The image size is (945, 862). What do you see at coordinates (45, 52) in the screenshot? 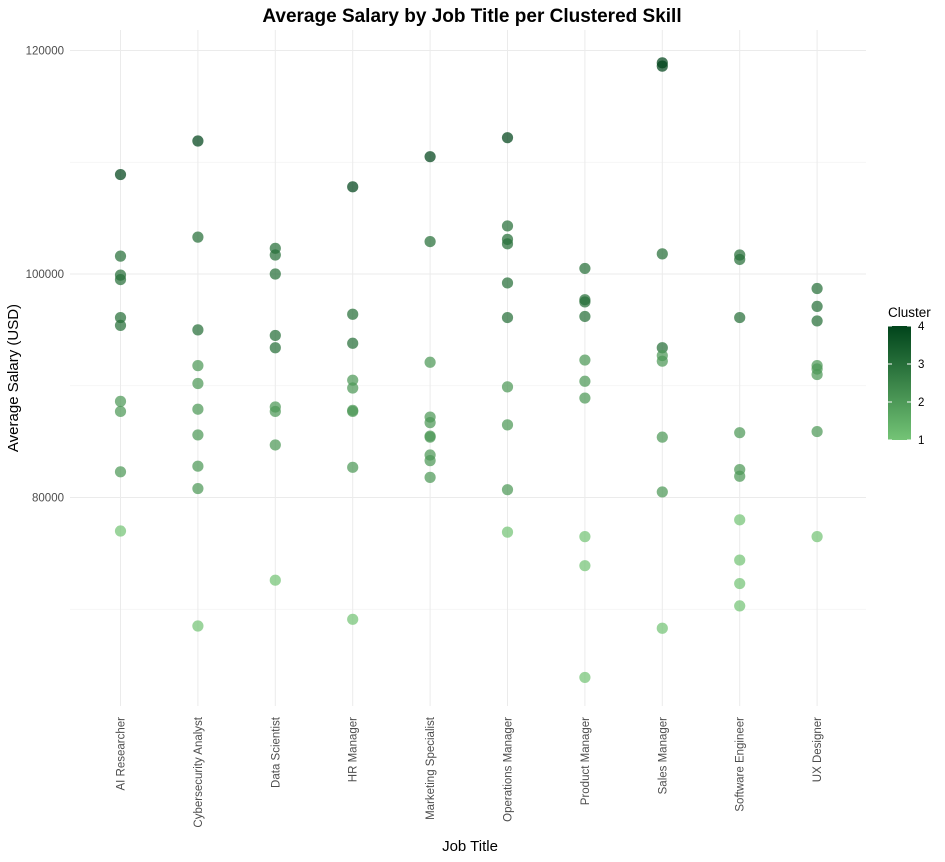
I see `y-tick-label: 120000` at bounding box center [45, 52].